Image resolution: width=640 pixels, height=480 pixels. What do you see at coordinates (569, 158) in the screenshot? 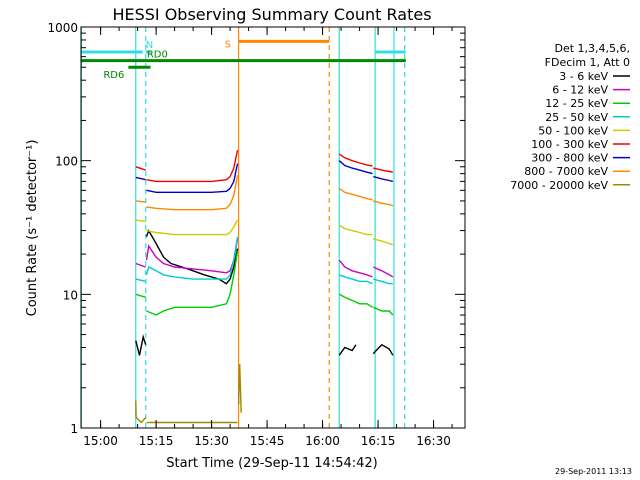
I see `legend-label-300-800-kev: 300 - 800 keV` at bounding box center [569, 158].